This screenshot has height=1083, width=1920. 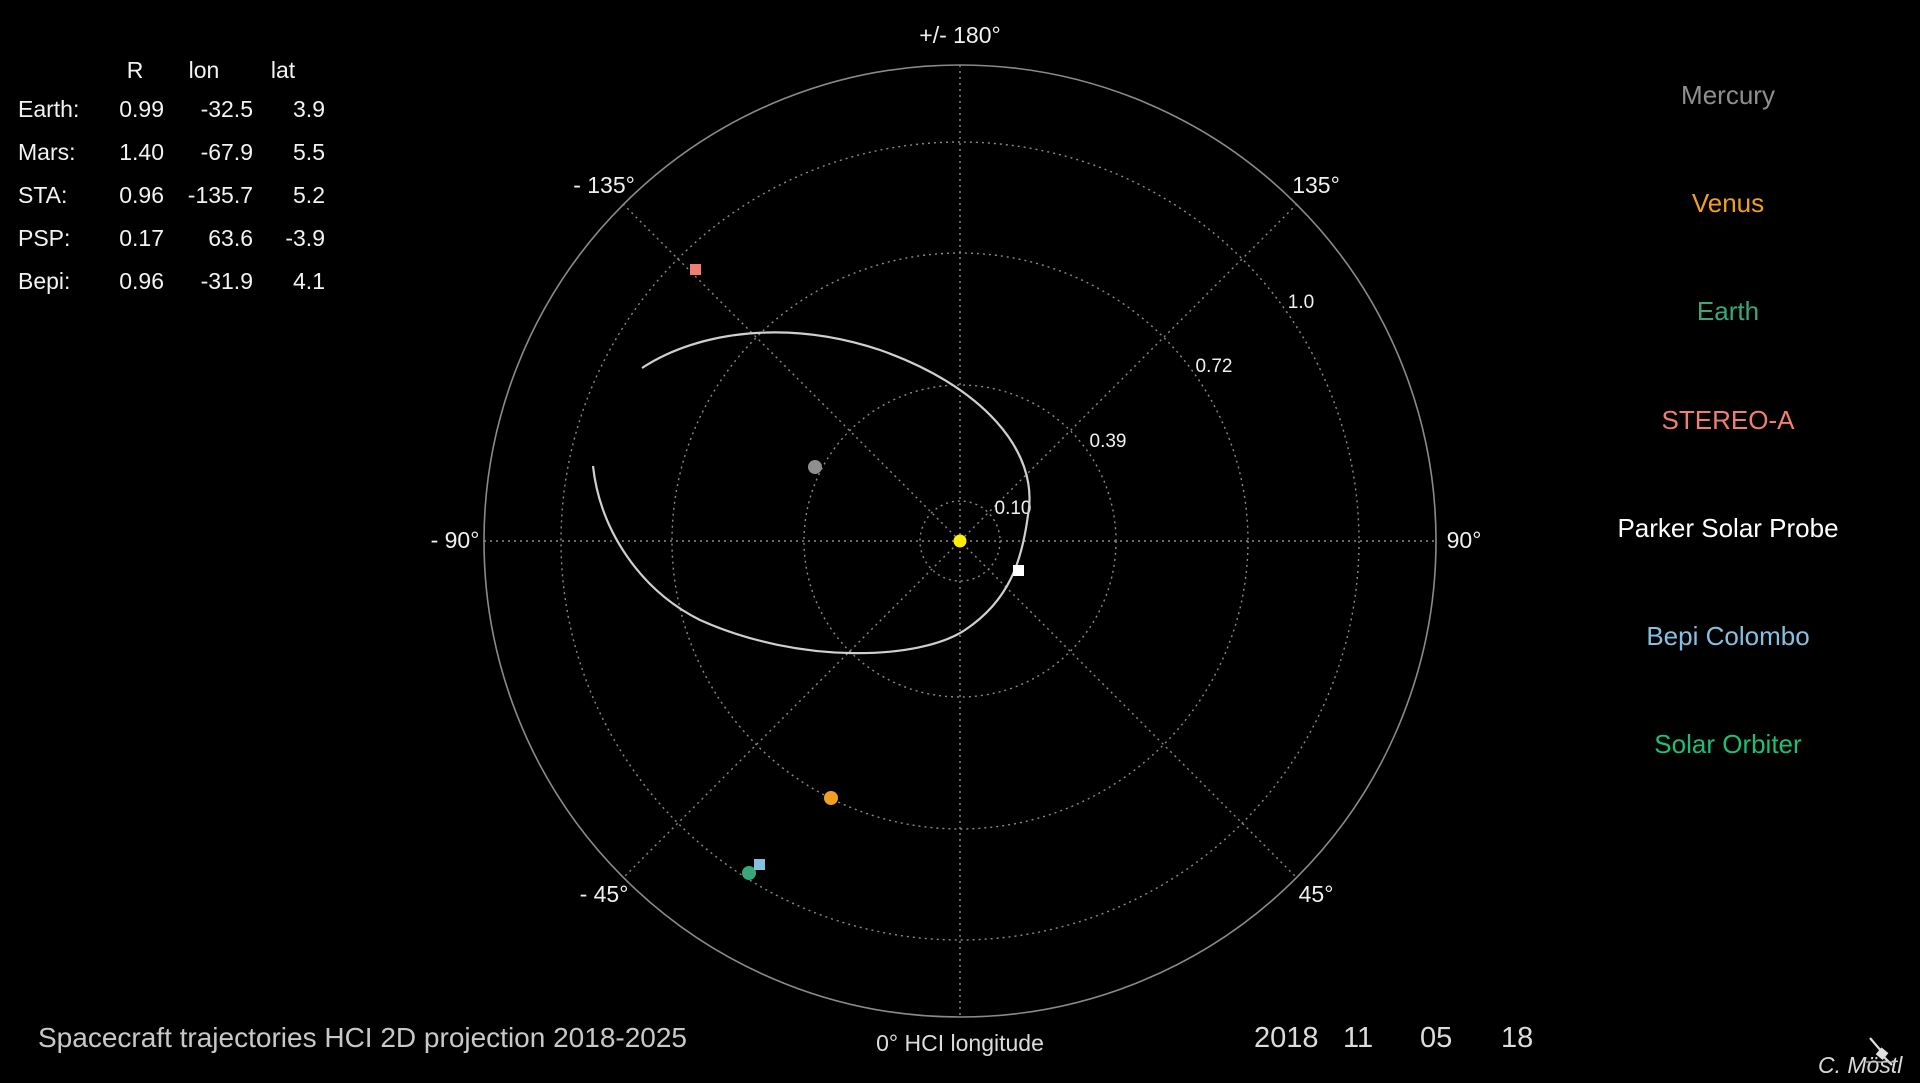 I want to click on psp-trajectory, so click(x=811, y=493).